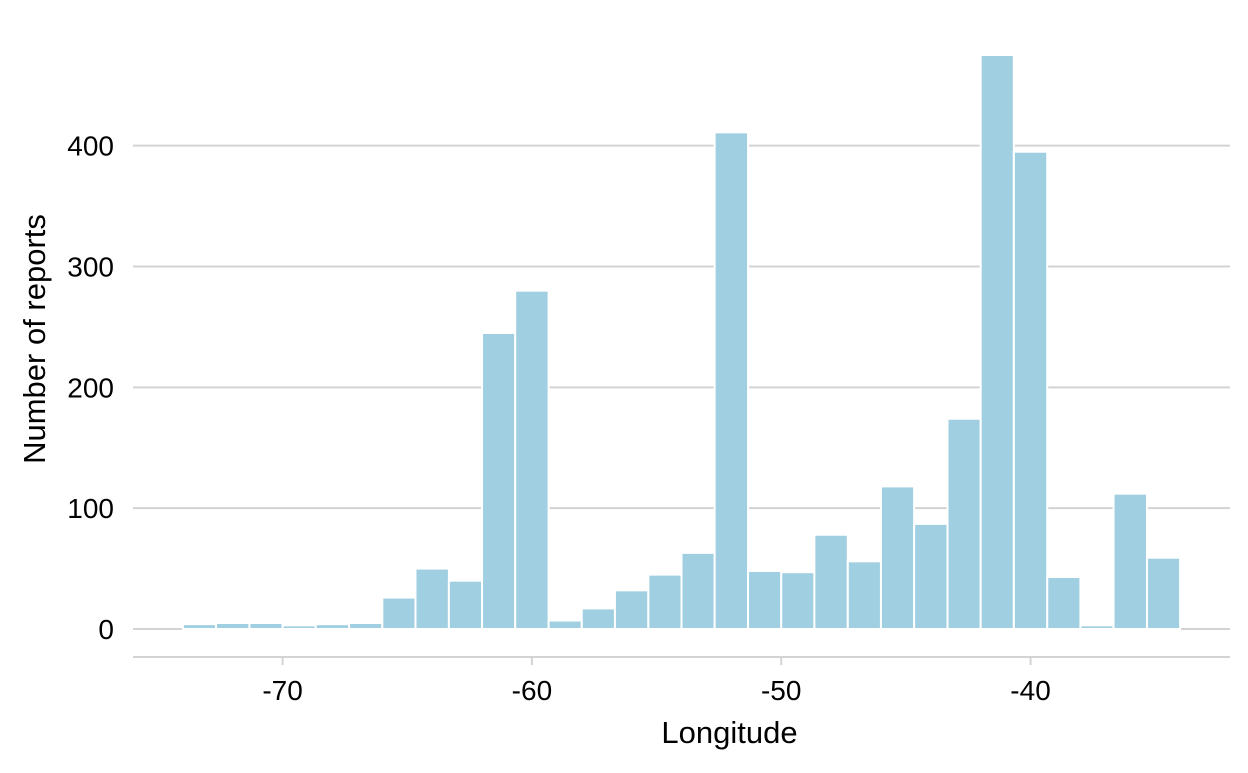 This screenshot has width=1248, height=773. I want to click on y-tick-label-300: 300, so click(90, 267).